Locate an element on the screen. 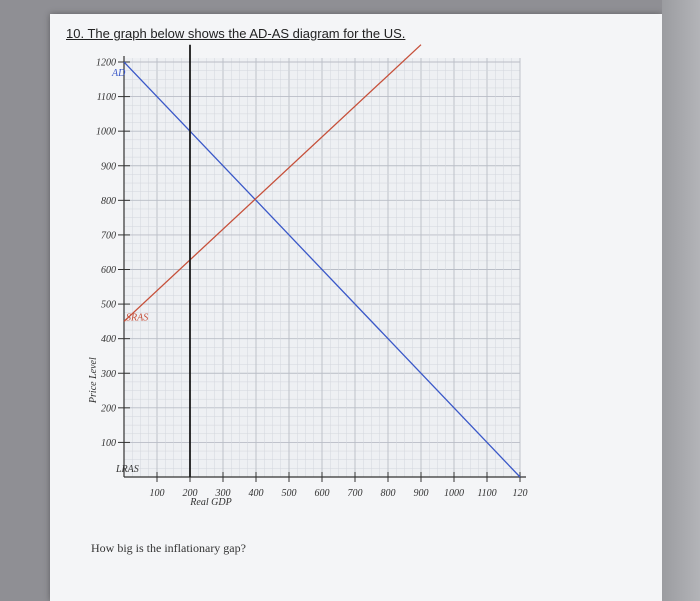 Image resolution: width=700 pixels, height=601 pixels. x-tick-label: 100 is located at coordinates (157, 493).